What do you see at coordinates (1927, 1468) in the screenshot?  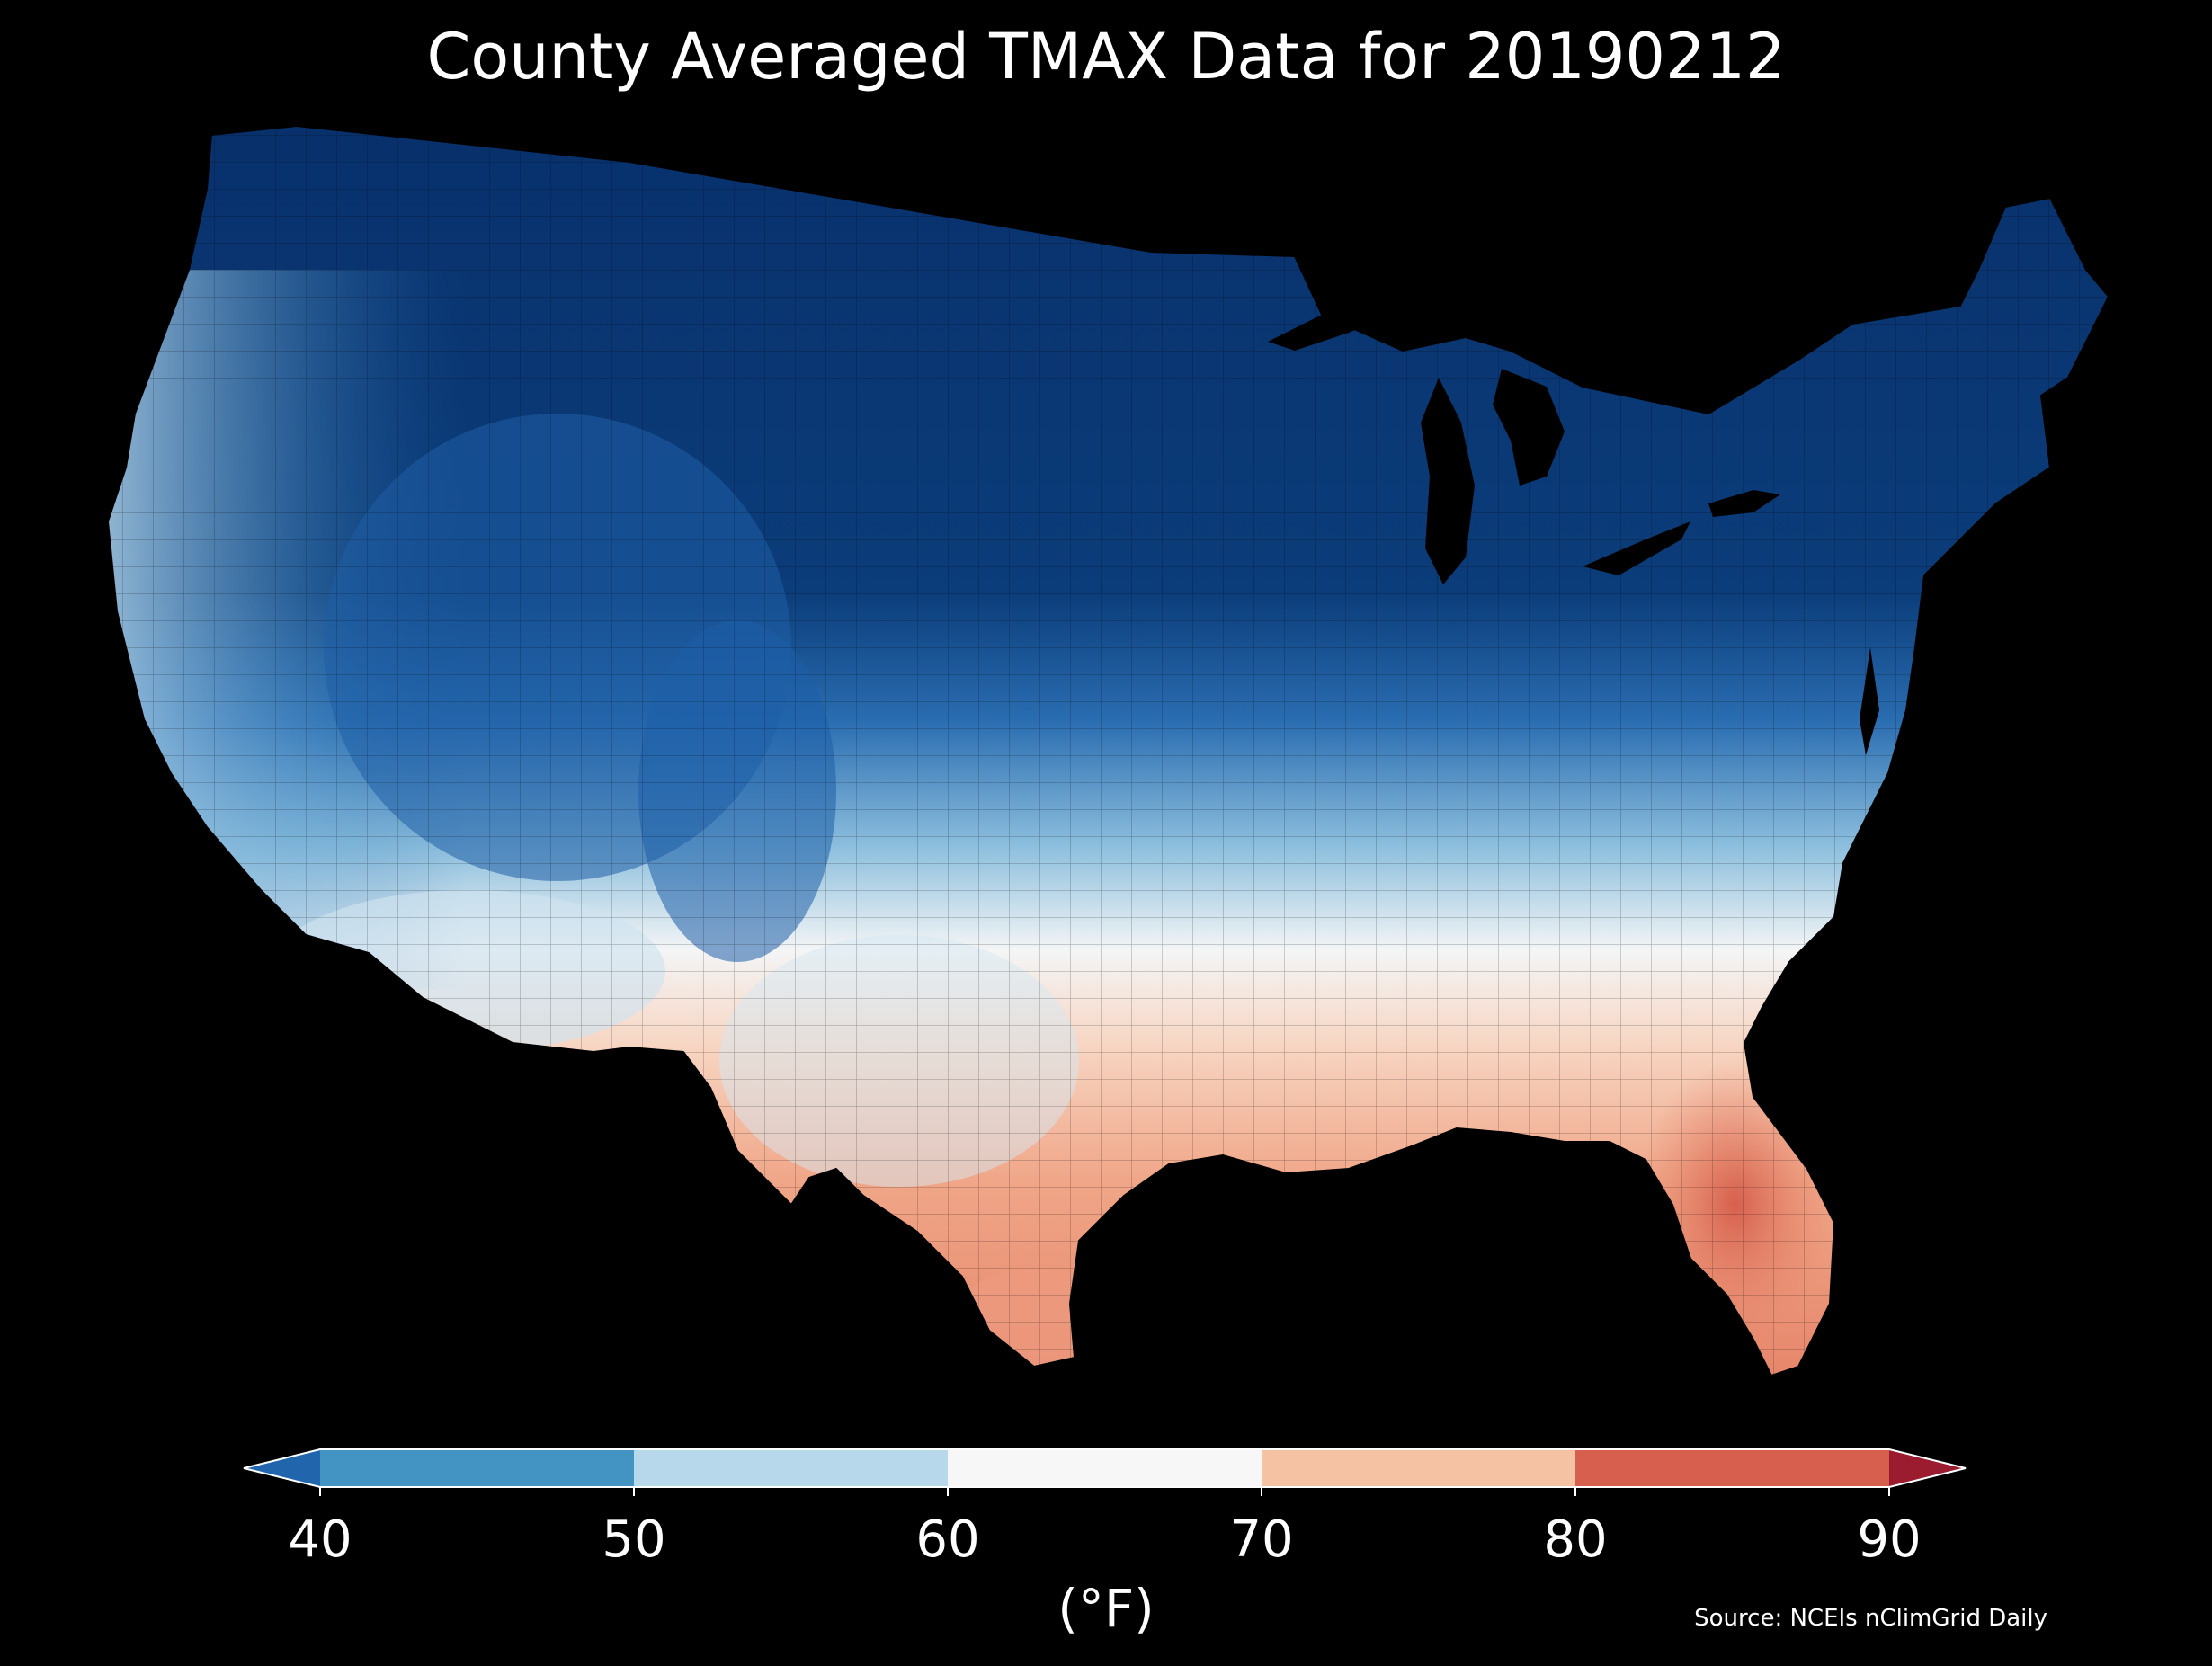 I see `colorbar-extend-high` at bounding box center [1927, 1468].